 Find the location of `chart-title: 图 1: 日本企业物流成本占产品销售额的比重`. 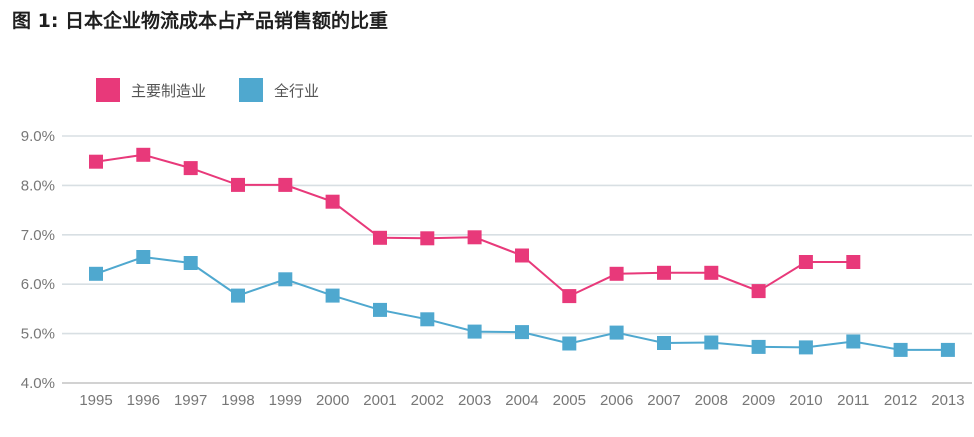

chart-title: 图 1: 日本企业物流成本占产品销售额的比重 is located at coordinates (200, 21).